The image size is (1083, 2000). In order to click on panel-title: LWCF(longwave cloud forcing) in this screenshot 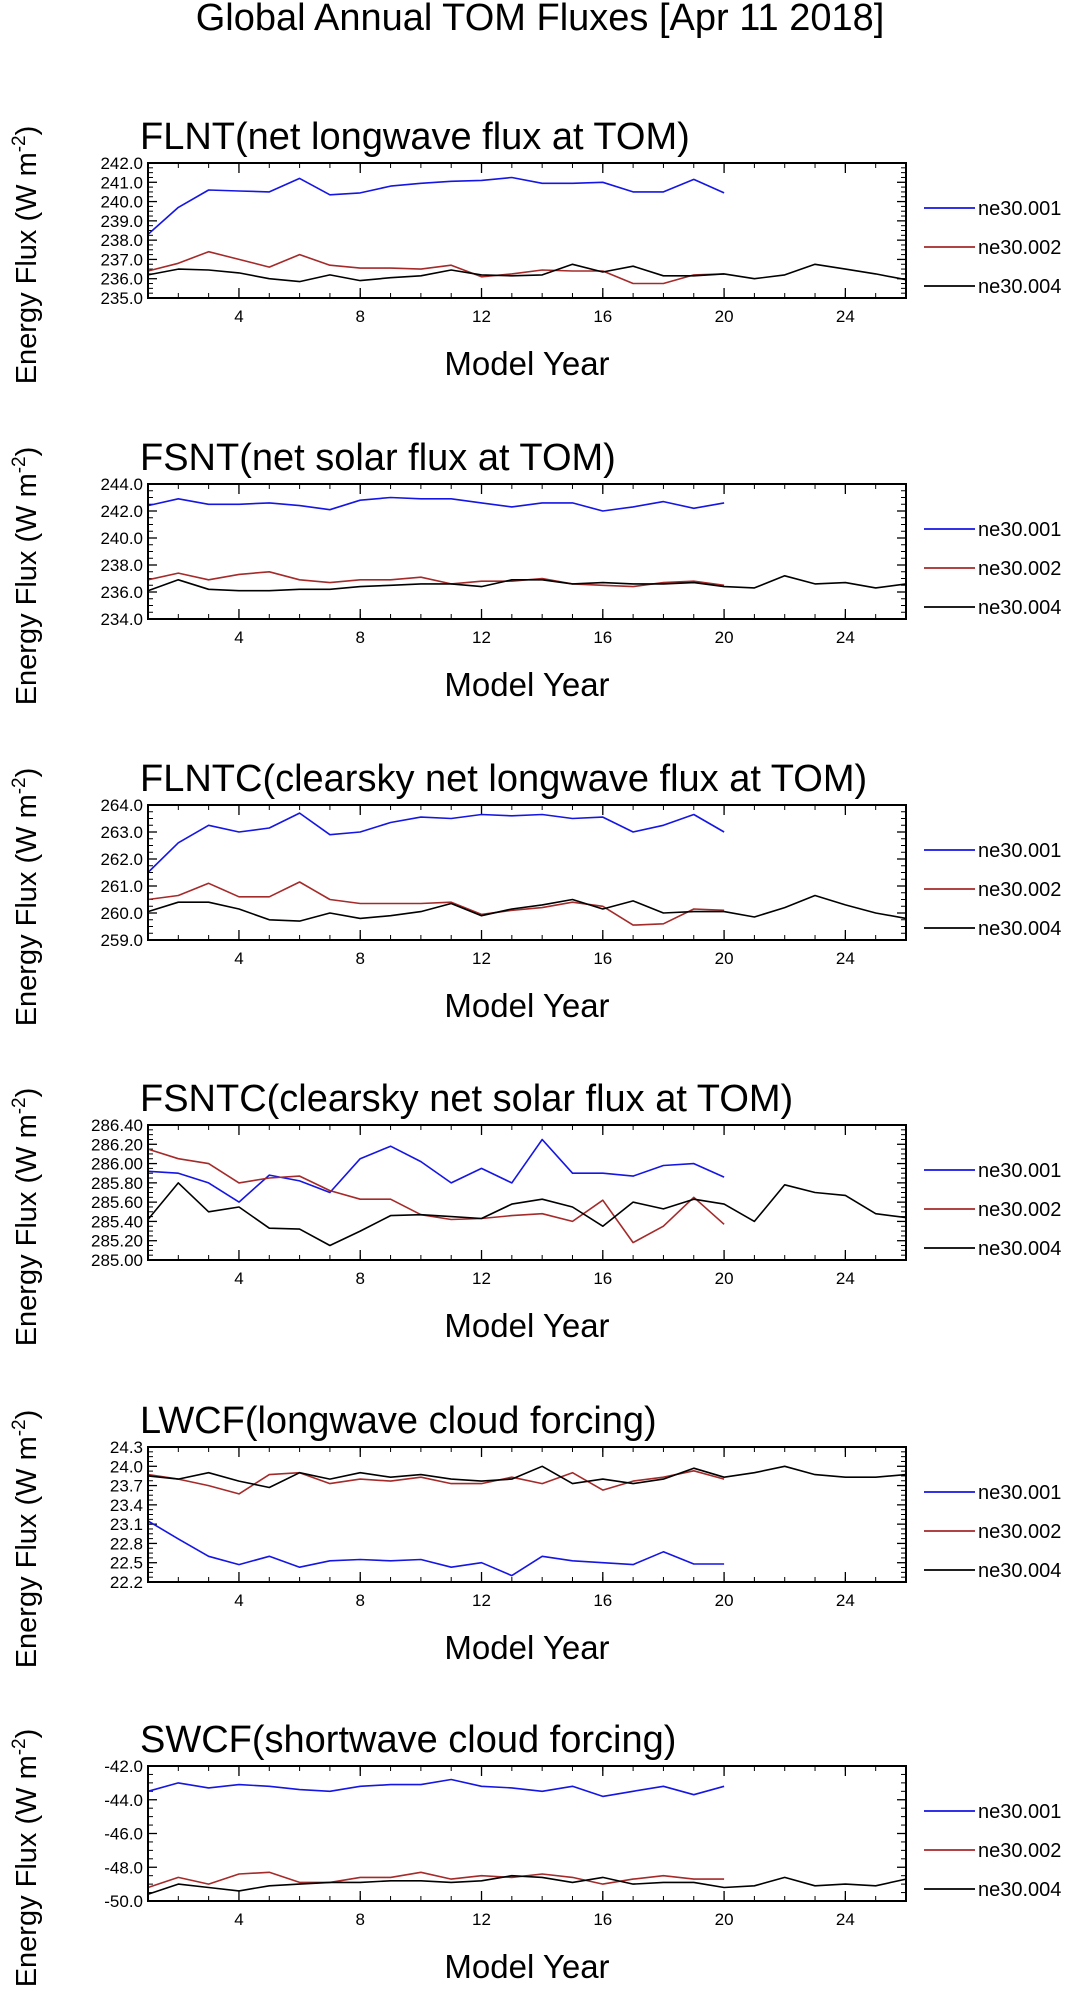, I will do `click(398, 1421)`.